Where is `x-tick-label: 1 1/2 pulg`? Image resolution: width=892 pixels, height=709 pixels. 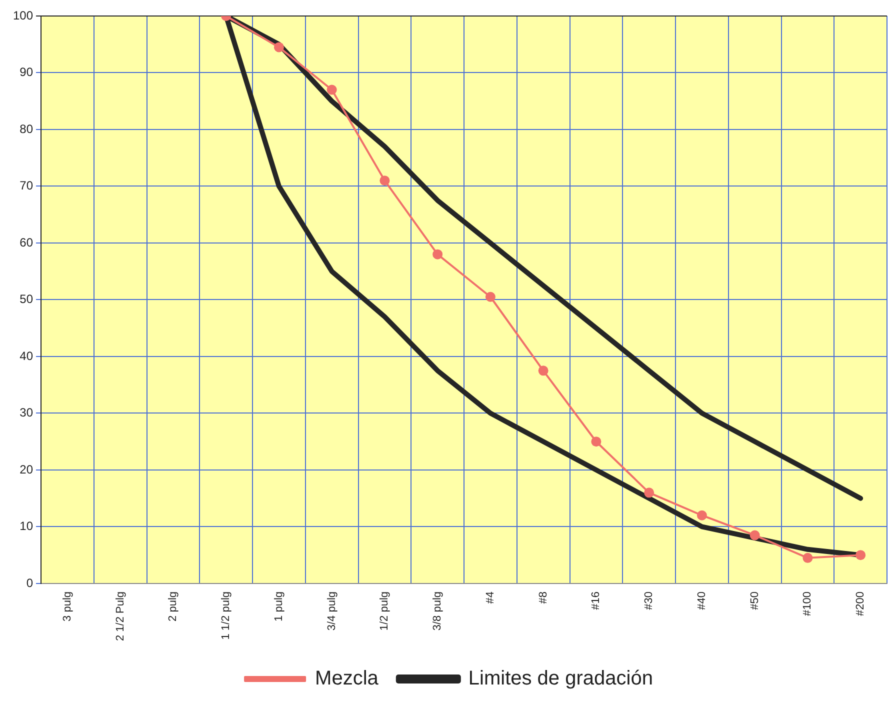 x-tick-label: 1 1/2 pulg is located at coordinates (226, 615).